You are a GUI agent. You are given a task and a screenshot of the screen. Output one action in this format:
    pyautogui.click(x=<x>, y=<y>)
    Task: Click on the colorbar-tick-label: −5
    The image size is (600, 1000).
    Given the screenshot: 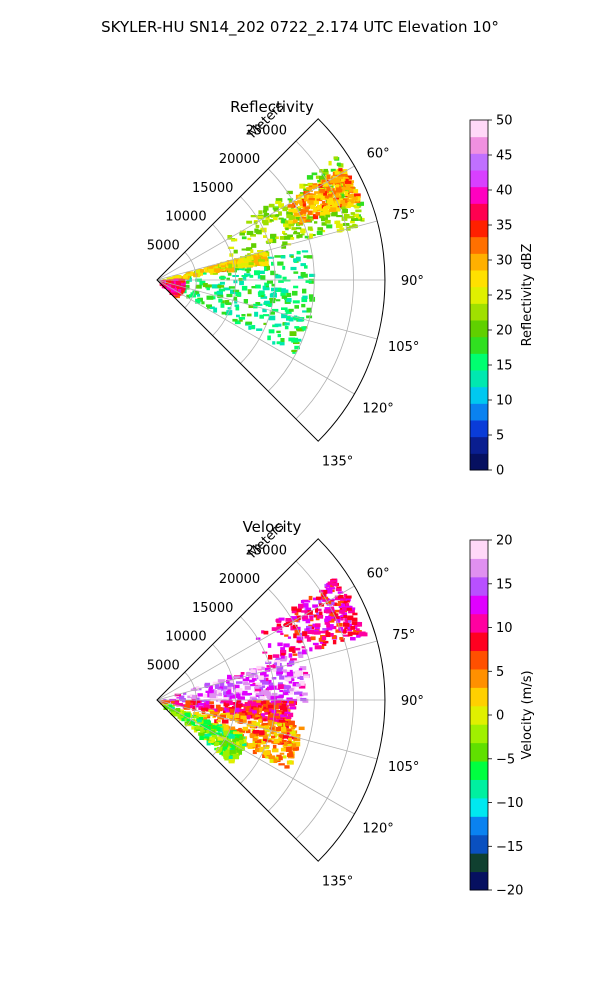 What is the action you would take?
    pyautogui.click(x=505, y=759)
    